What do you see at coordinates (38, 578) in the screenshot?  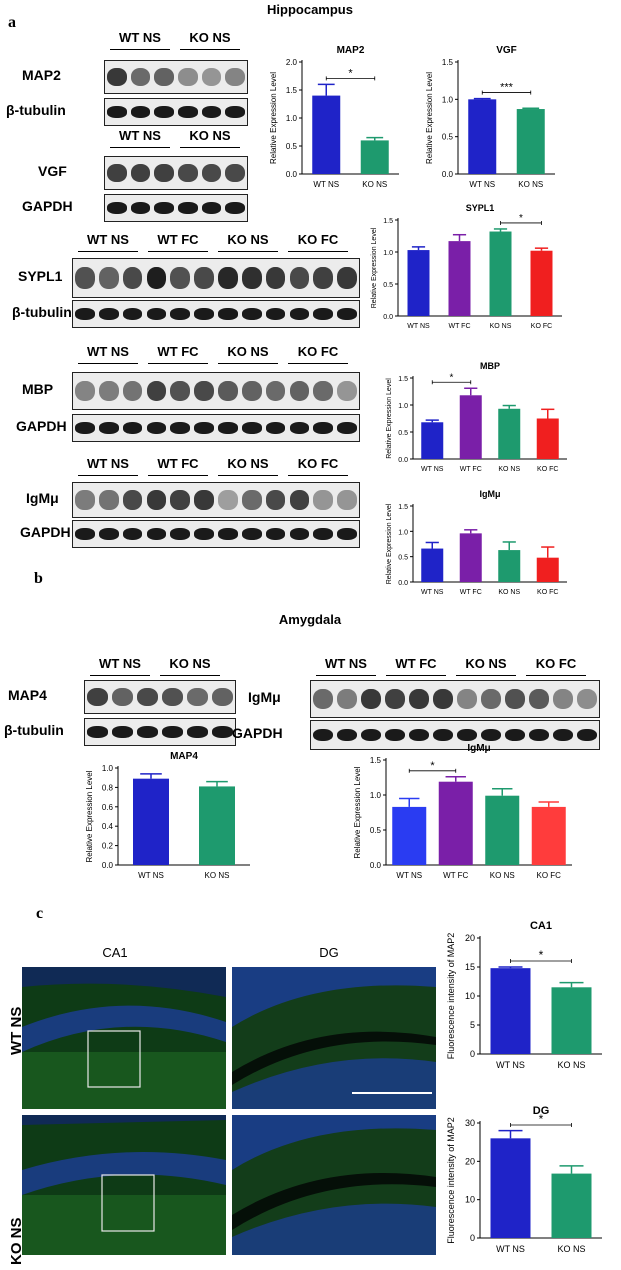 I see `panel-letter-b: b` at bounding box center [38, 578].